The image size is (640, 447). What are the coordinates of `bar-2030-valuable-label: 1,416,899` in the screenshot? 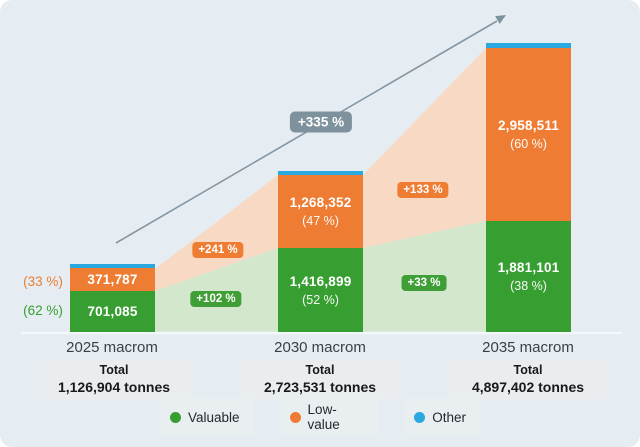 It's located at (320, 281).